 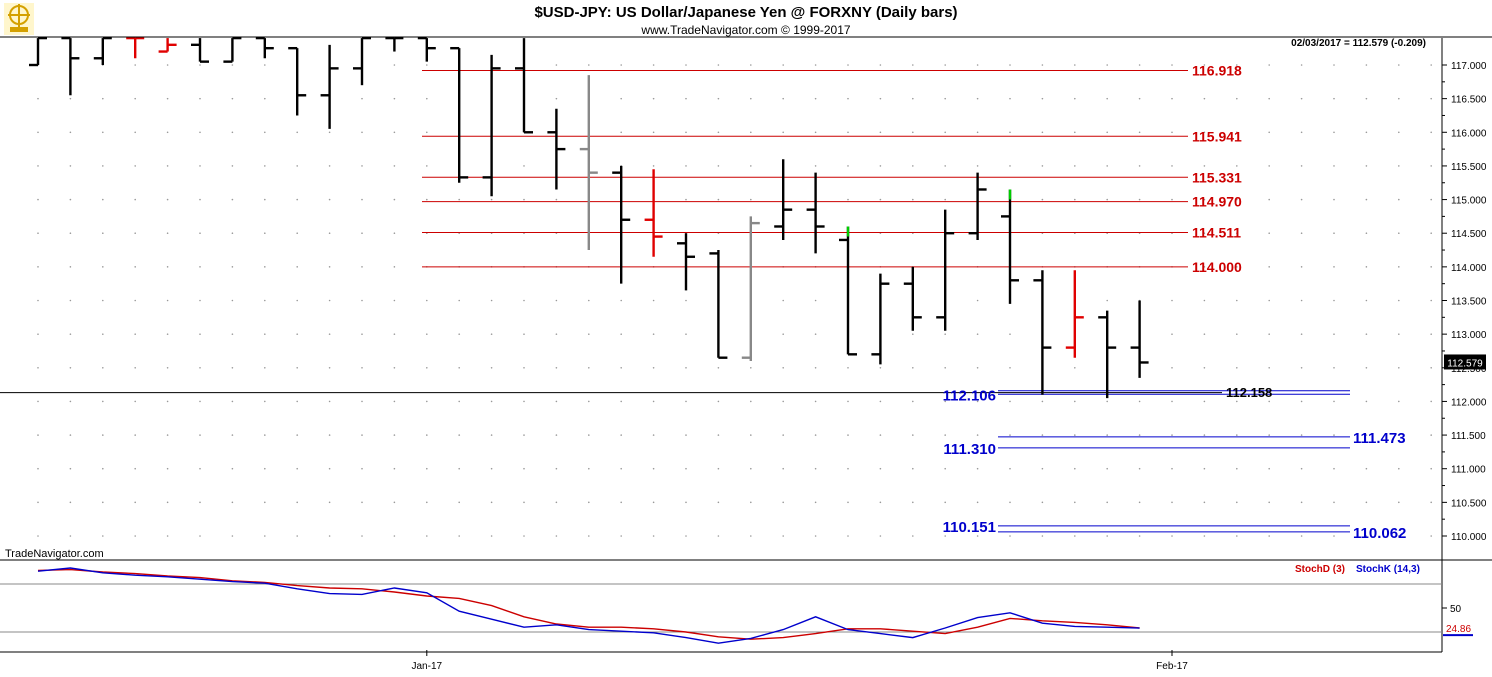 What do you see at coordinates (1469, 302) in the screenshot?
I see `y-tick-label: 113.500` at bounding box center [1469, 302].